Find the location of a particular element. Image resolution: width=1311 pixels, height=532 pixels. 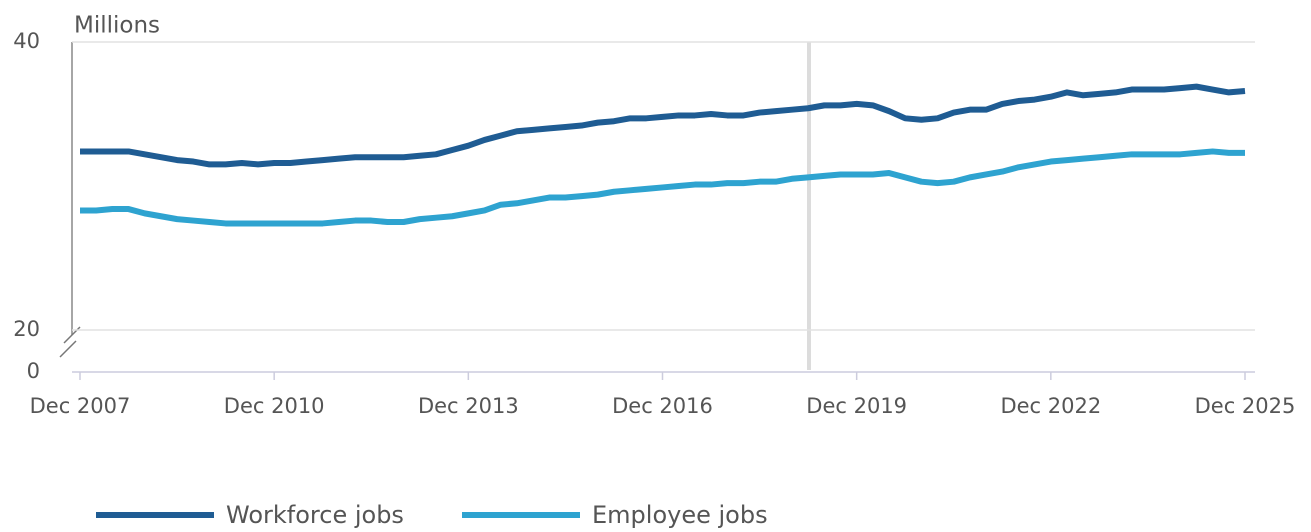

x-tick-label: Dec 2022 is located at coordinates (1050, 406).